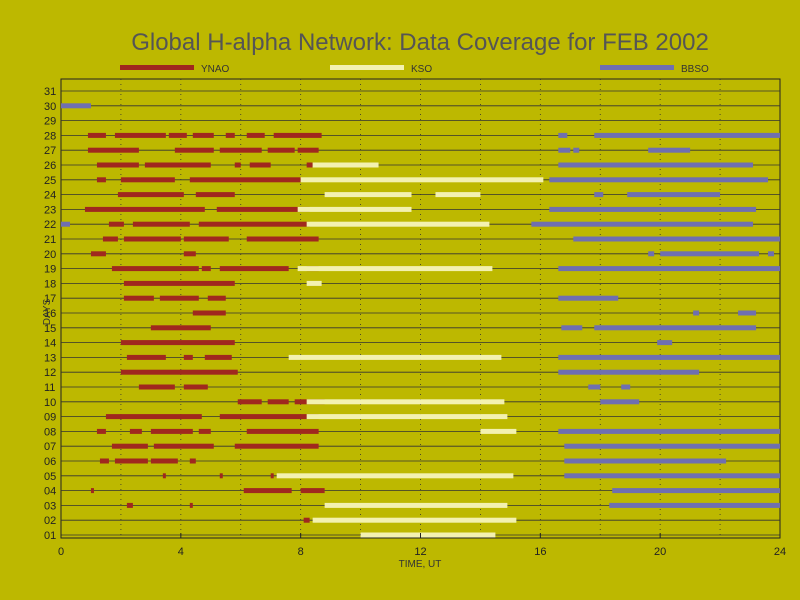  I want to click on y-tick-label: 06, so click(50, 462).